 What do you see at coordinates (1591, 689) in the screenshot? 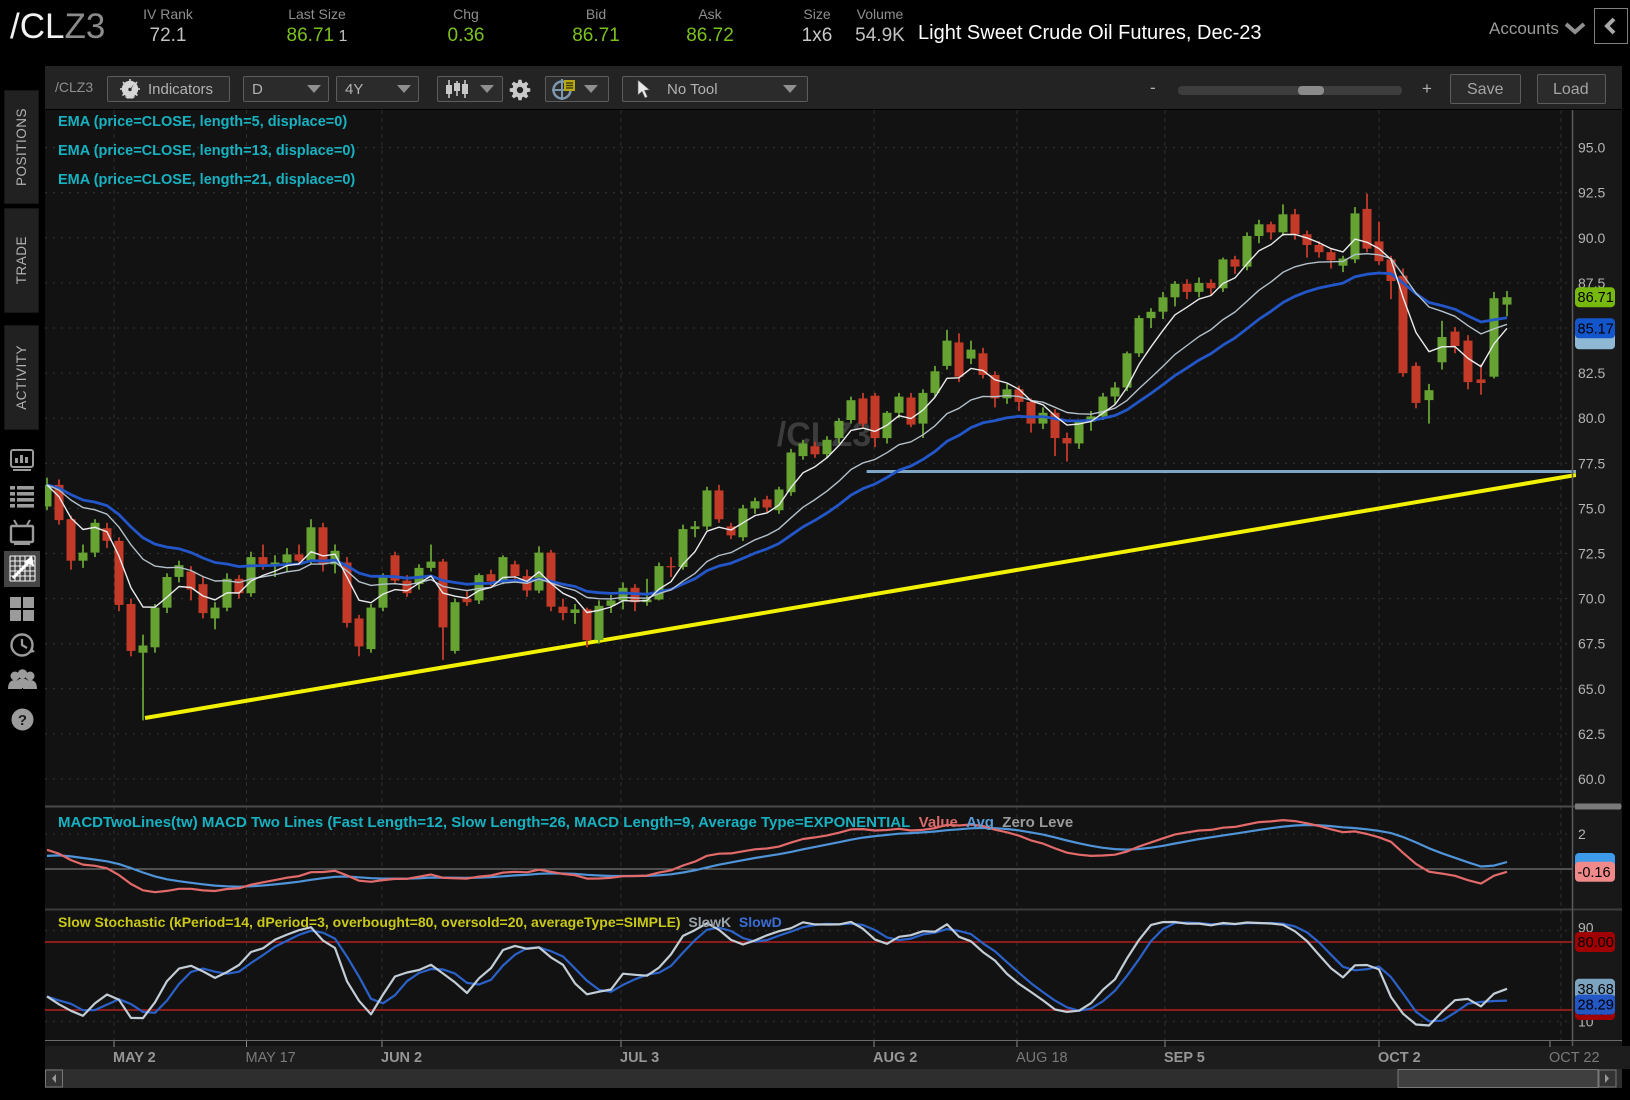
I see `svg-text: 65.0` at bounding box center [1591, 689].